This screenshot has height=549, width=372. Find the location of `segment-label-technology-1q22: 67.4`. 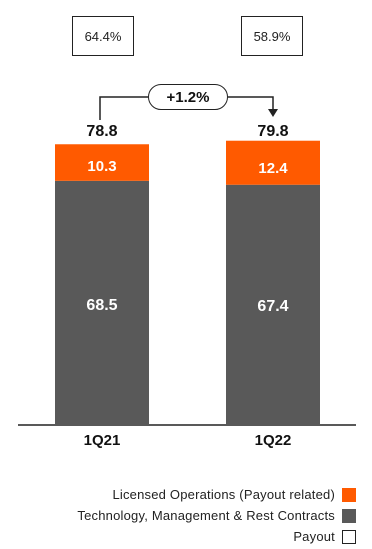

segment-label-technology-1q22: 67.4 is located at coordinates (273, 306).